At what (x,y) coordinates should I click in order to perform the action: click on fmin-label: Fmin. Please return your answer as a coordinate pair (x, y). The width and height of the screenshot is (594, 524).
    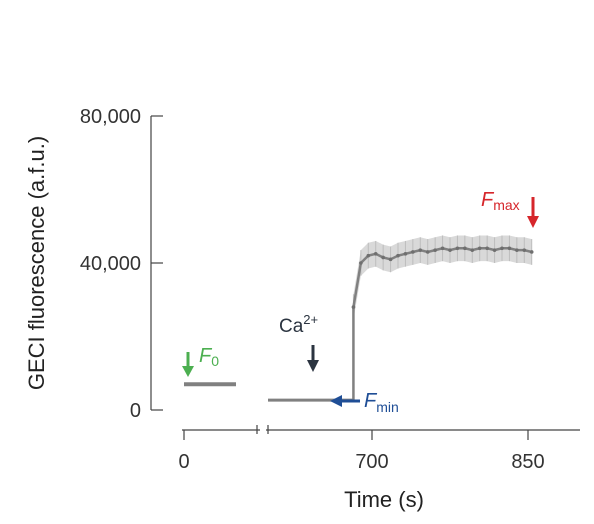
    Looking at the image, I should click on (381, 402).